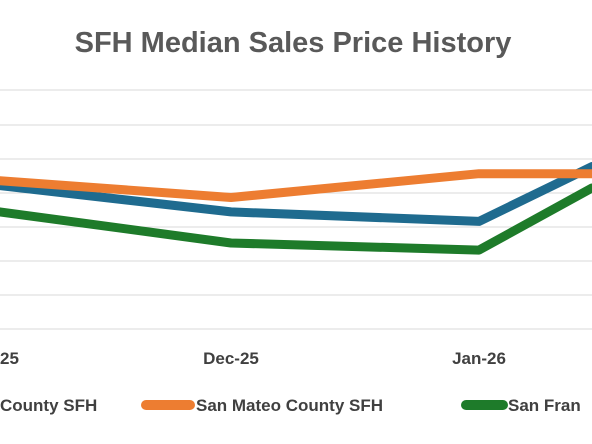  Describe the element at coordinates (544, 405) in the screenshot. I see `legend-label: San Fran` at that location.